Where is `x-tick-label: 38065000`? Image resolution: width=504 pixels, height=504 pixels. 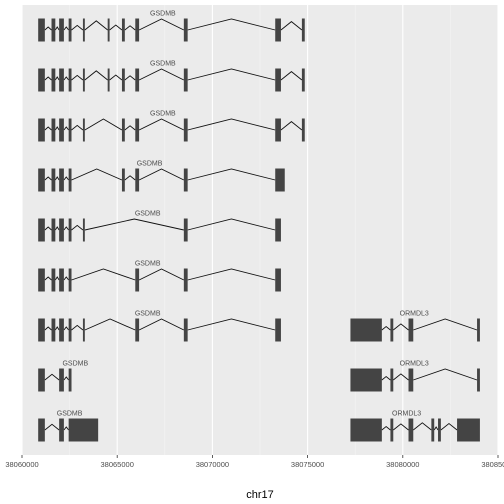
x-tick-label: 38065000 is located at coordinates (117, 464).